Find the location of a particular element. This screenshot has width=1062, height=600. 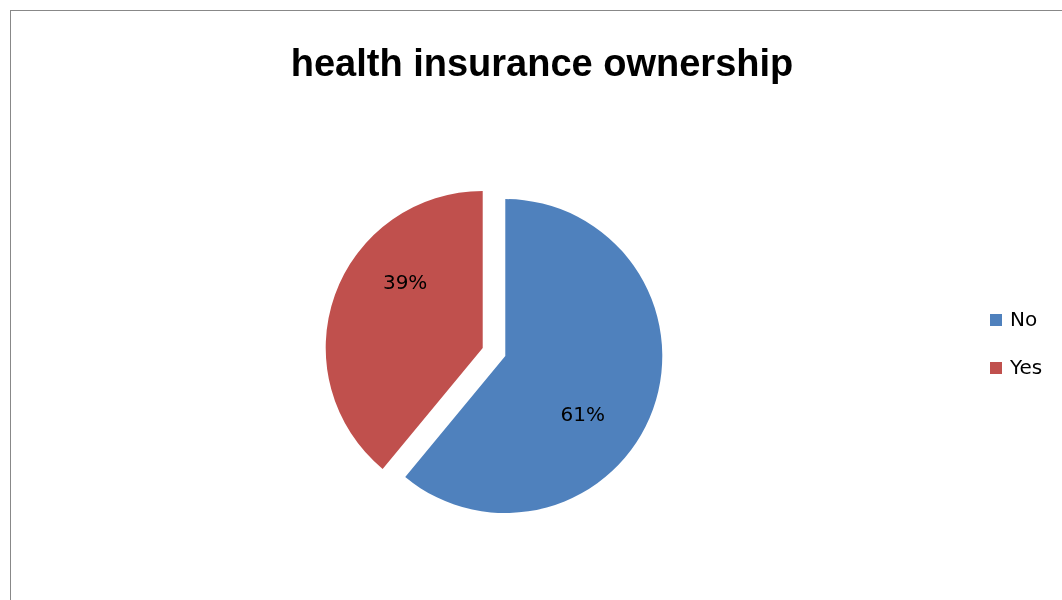

legend-label: Yes is located at coordinates (1026, 366).